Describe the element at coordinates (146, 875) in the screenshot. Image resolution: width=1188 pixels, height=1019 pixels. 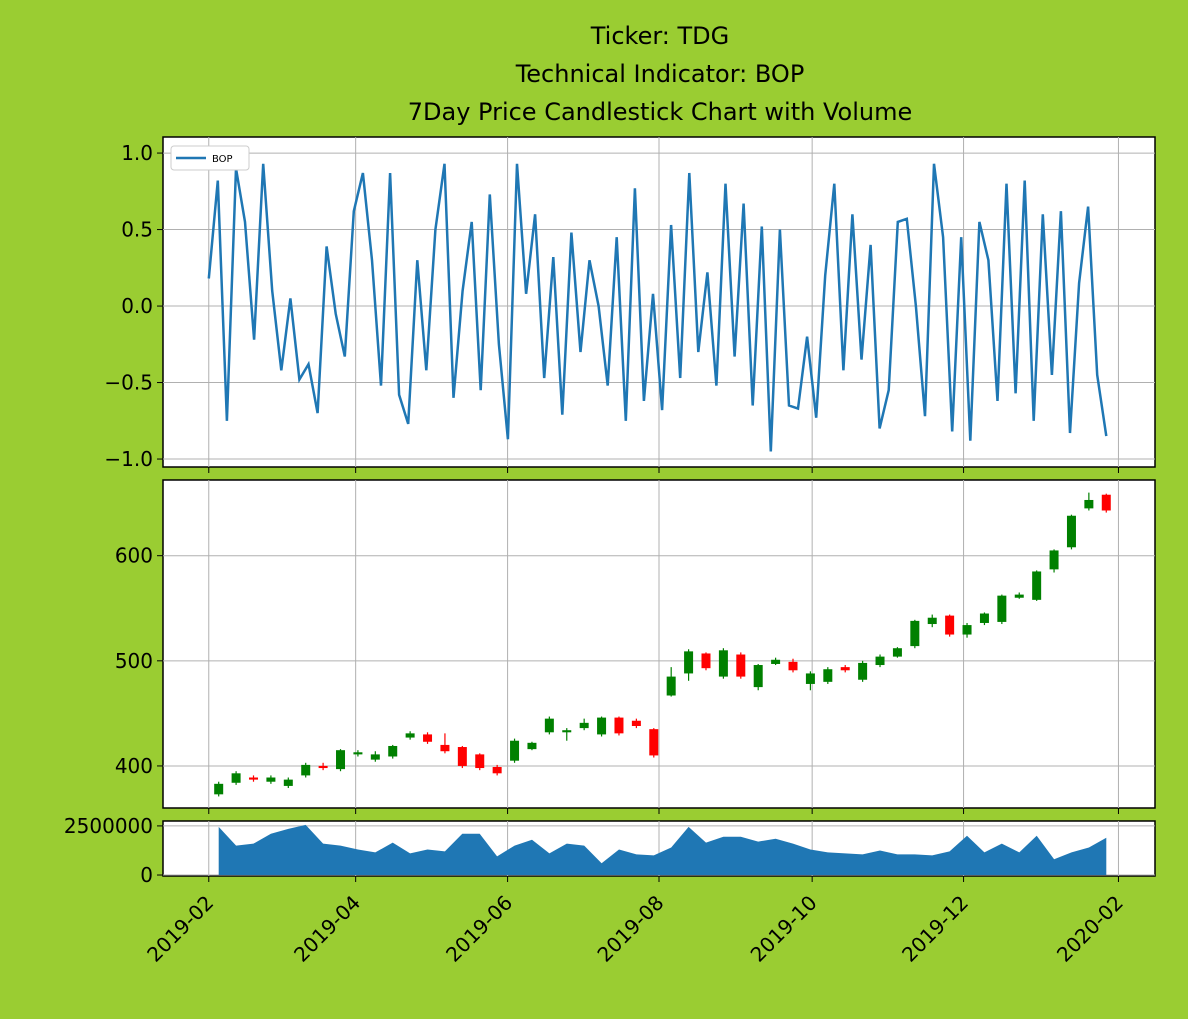
I see `y-tick-label: 0` at that location.